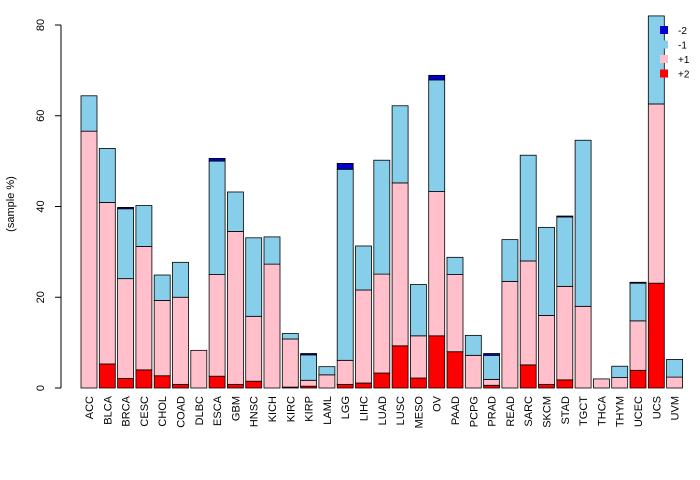 The height and width of the screenshot is (480, 700). Describe the element at coordinates (107, 175) in the screenshot. I see `bar-segment-blca-minus1` at that location.